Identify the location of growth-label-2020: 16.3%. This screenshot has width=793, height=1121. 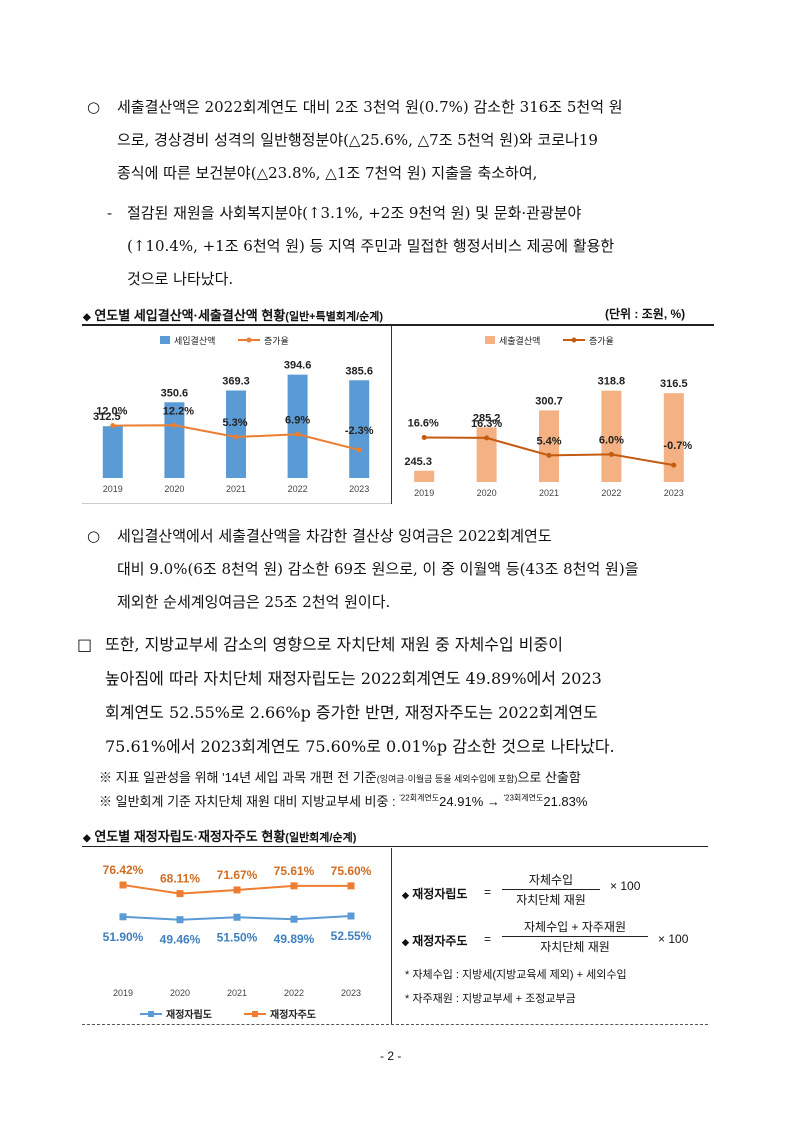
(486, 424).